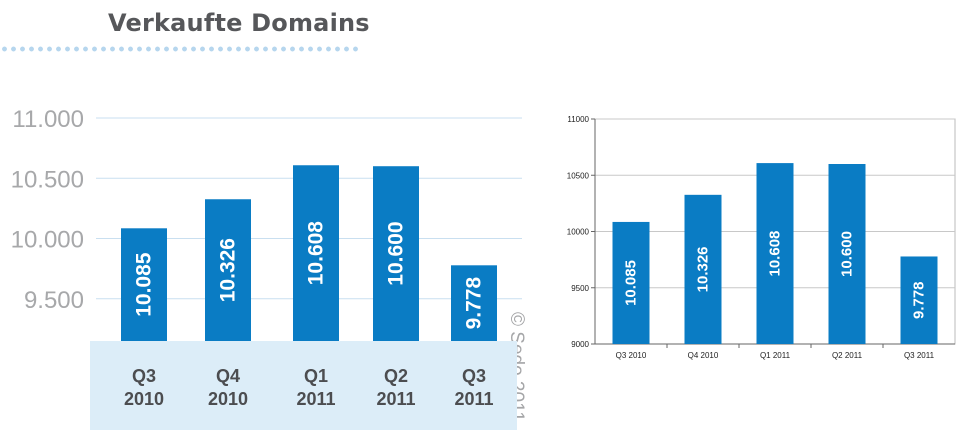 The image size is (975, 440). I want to click on x-tick-label: Q1, so click(316, 376).